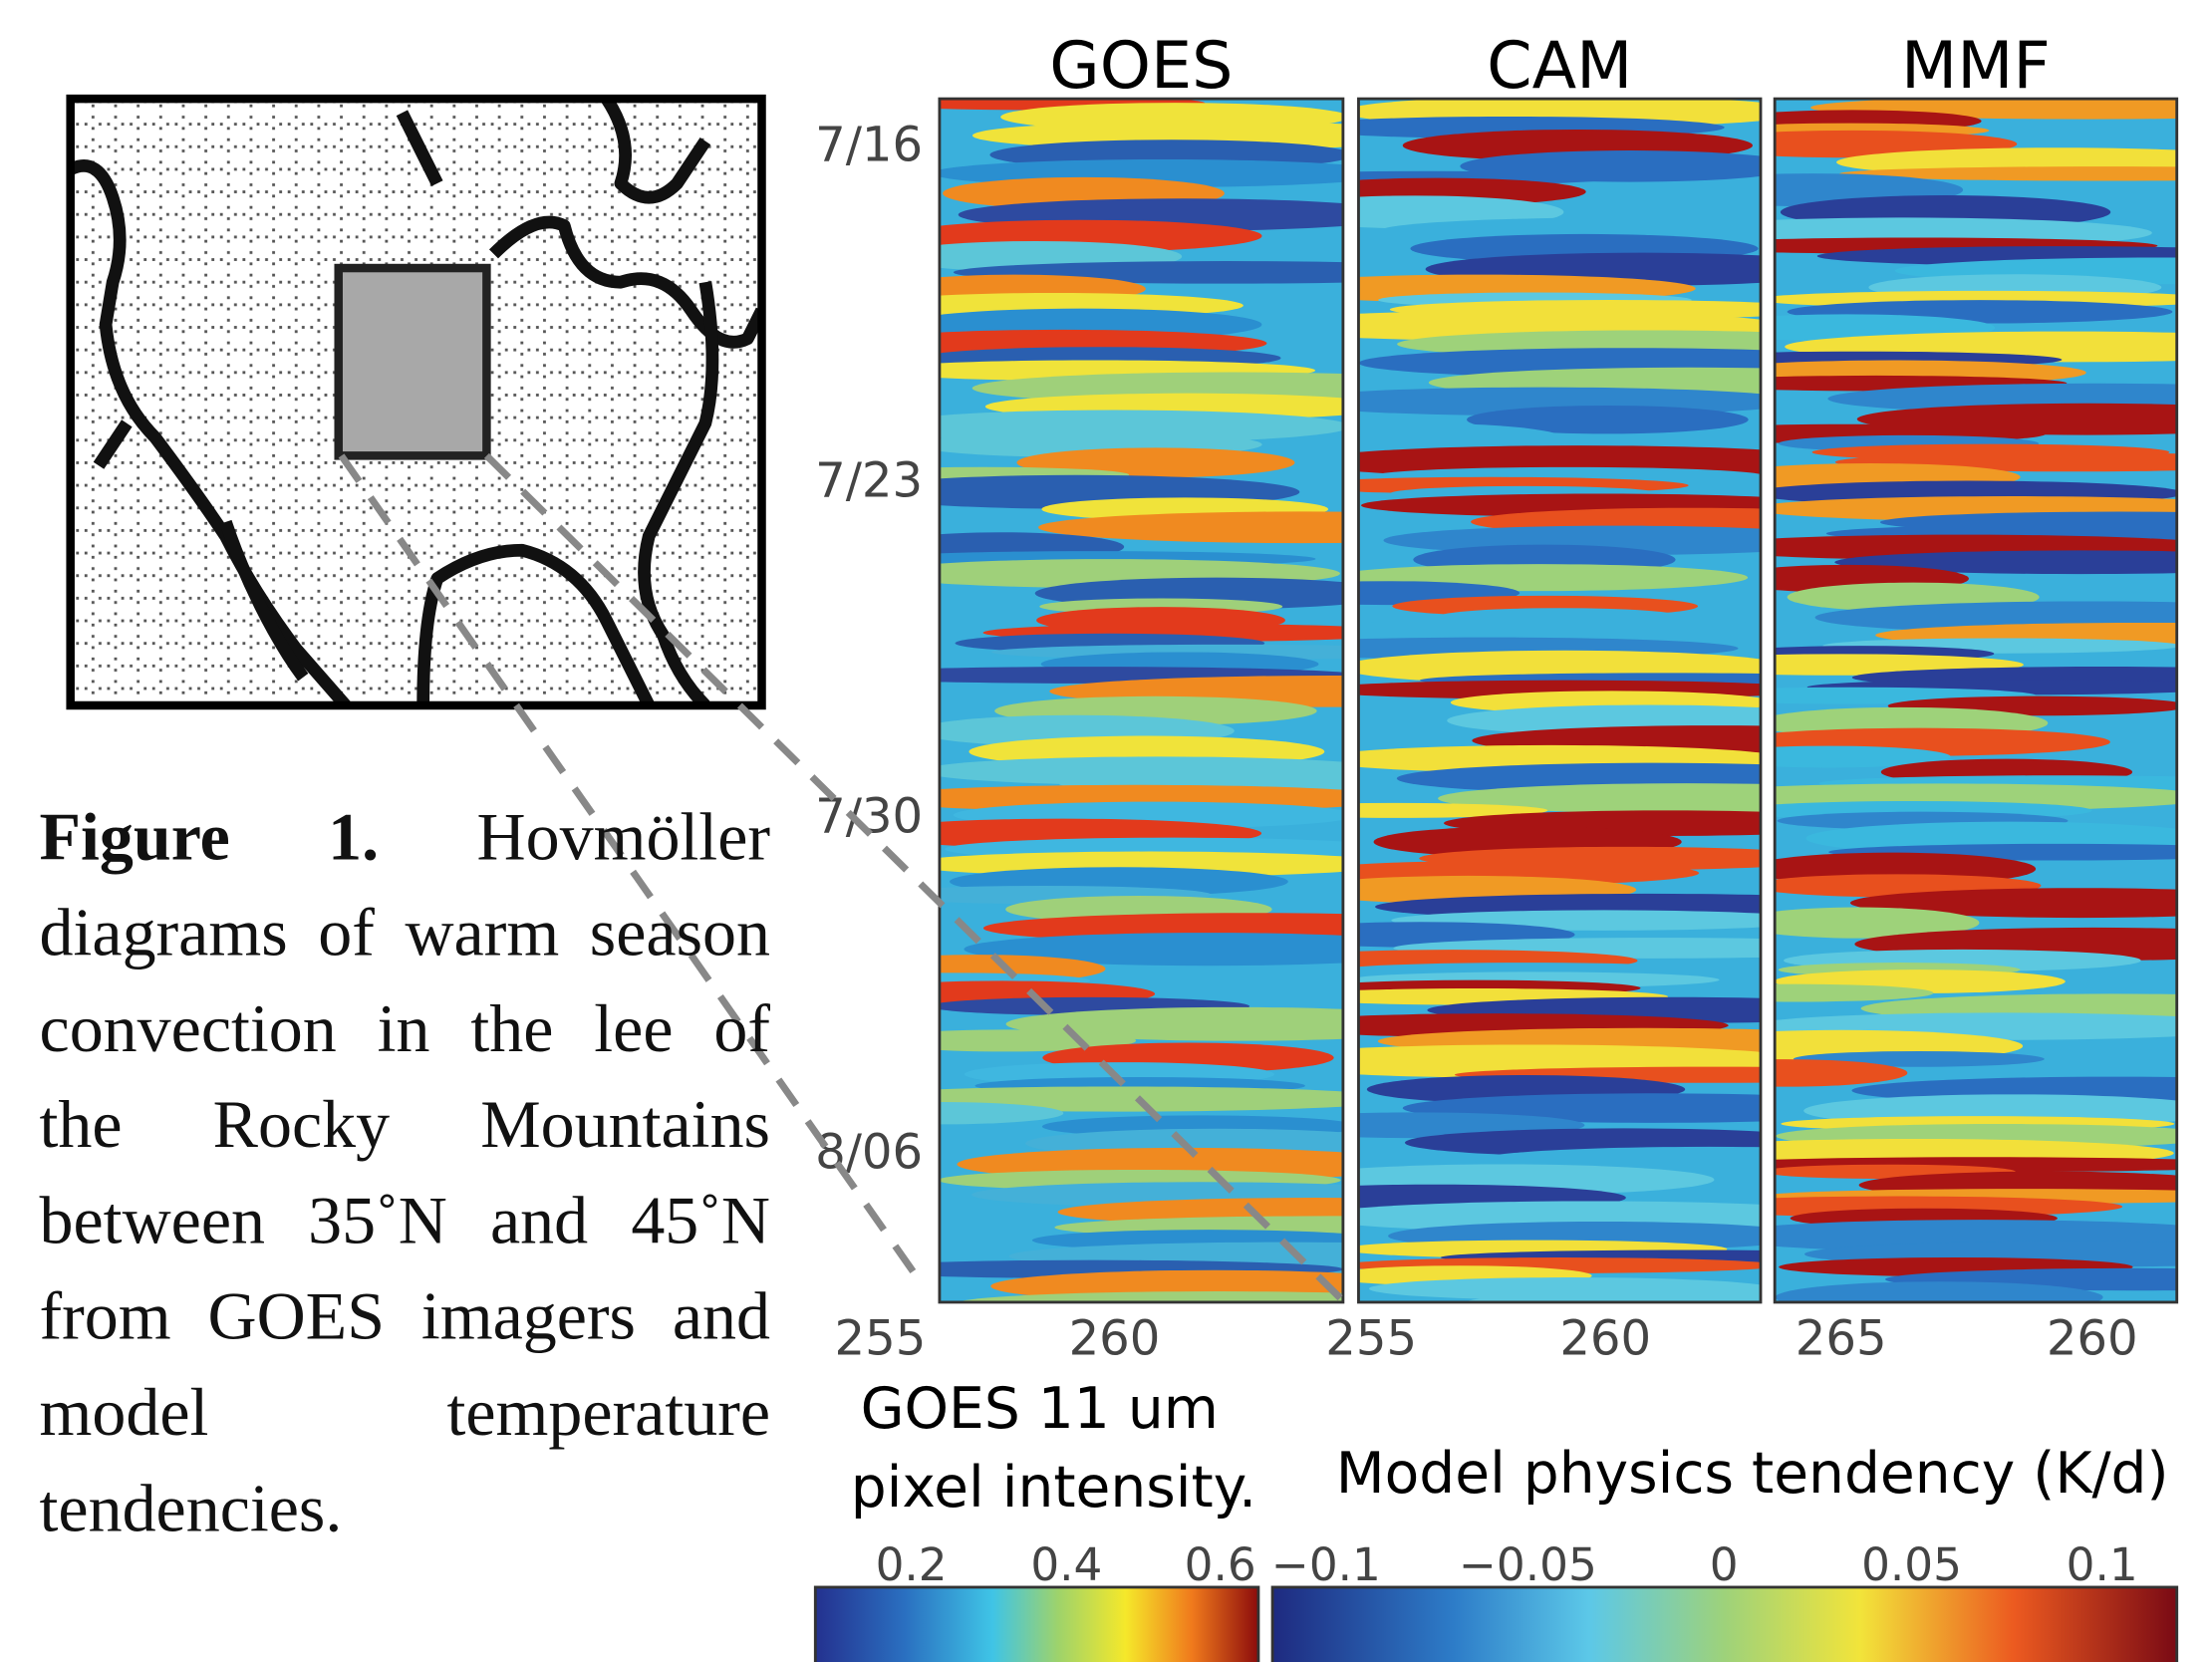  Describe the element at coordinates (1842, 1338) in the screenshot. I see `x-tick-label: 265` at that location.